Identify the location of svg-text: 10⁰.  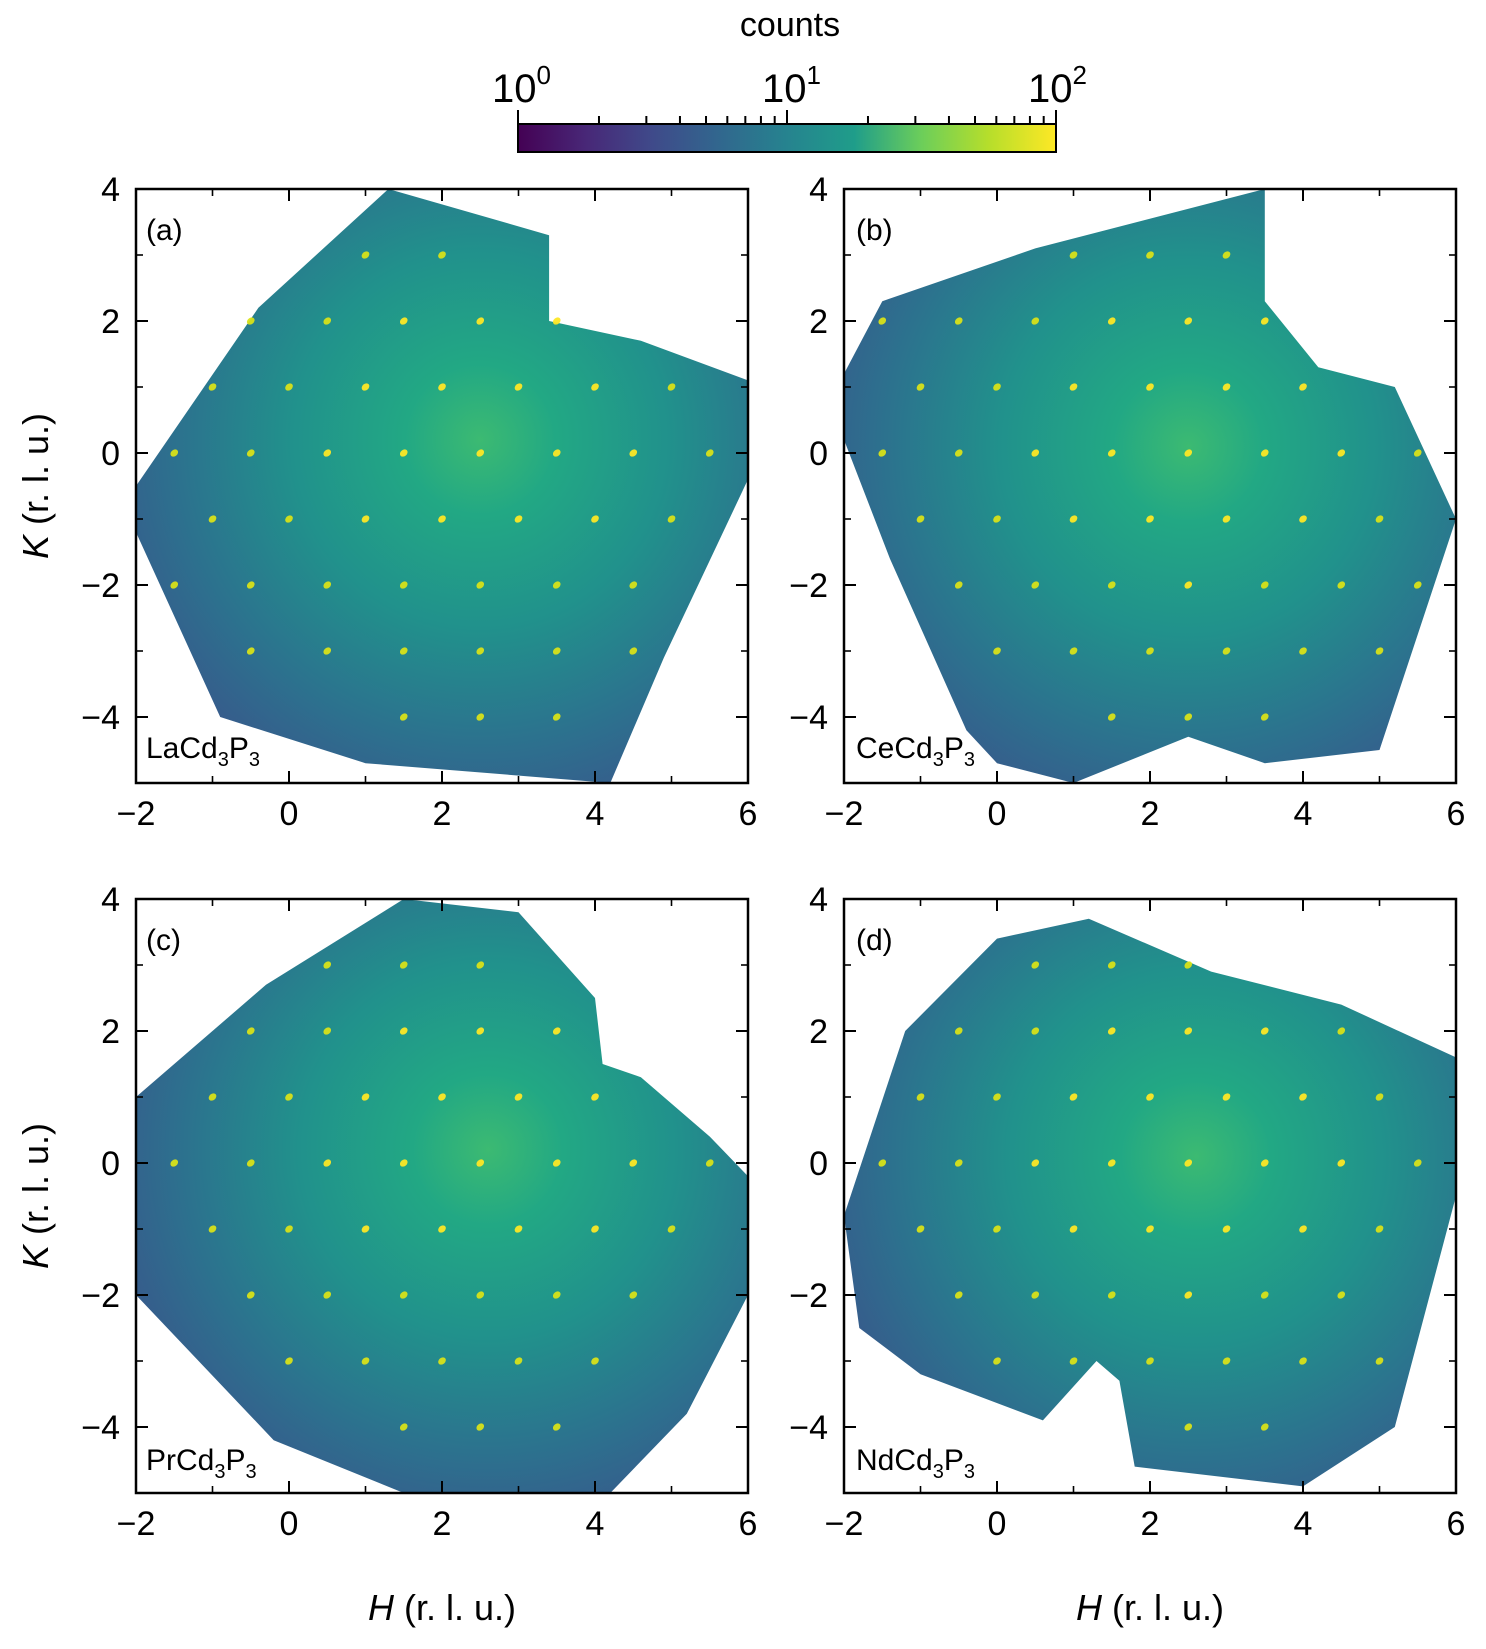
(521, 85).